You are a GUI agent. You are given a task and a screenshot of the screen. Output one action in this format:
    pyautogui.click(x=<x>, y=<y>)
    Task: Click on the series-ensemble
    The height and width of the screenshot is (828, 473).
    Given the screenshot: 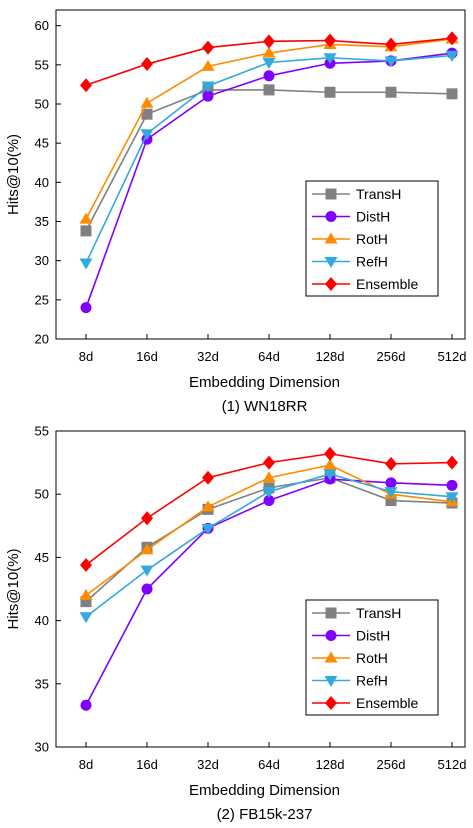 What is the action you would take?
    pyautogui.click(x=269, y=62)
    